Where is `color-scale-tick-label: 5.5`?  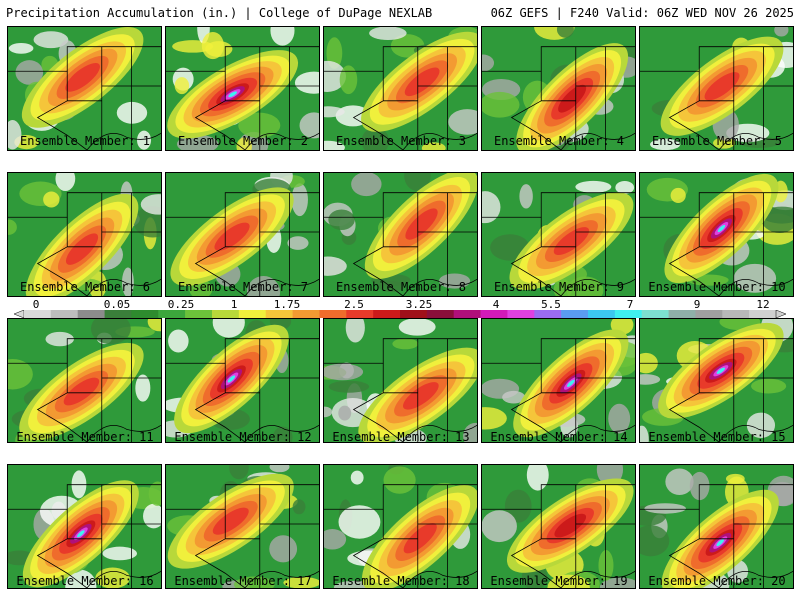
color-scale-tick-label: 5.5 is located at coordinates (551, 304).